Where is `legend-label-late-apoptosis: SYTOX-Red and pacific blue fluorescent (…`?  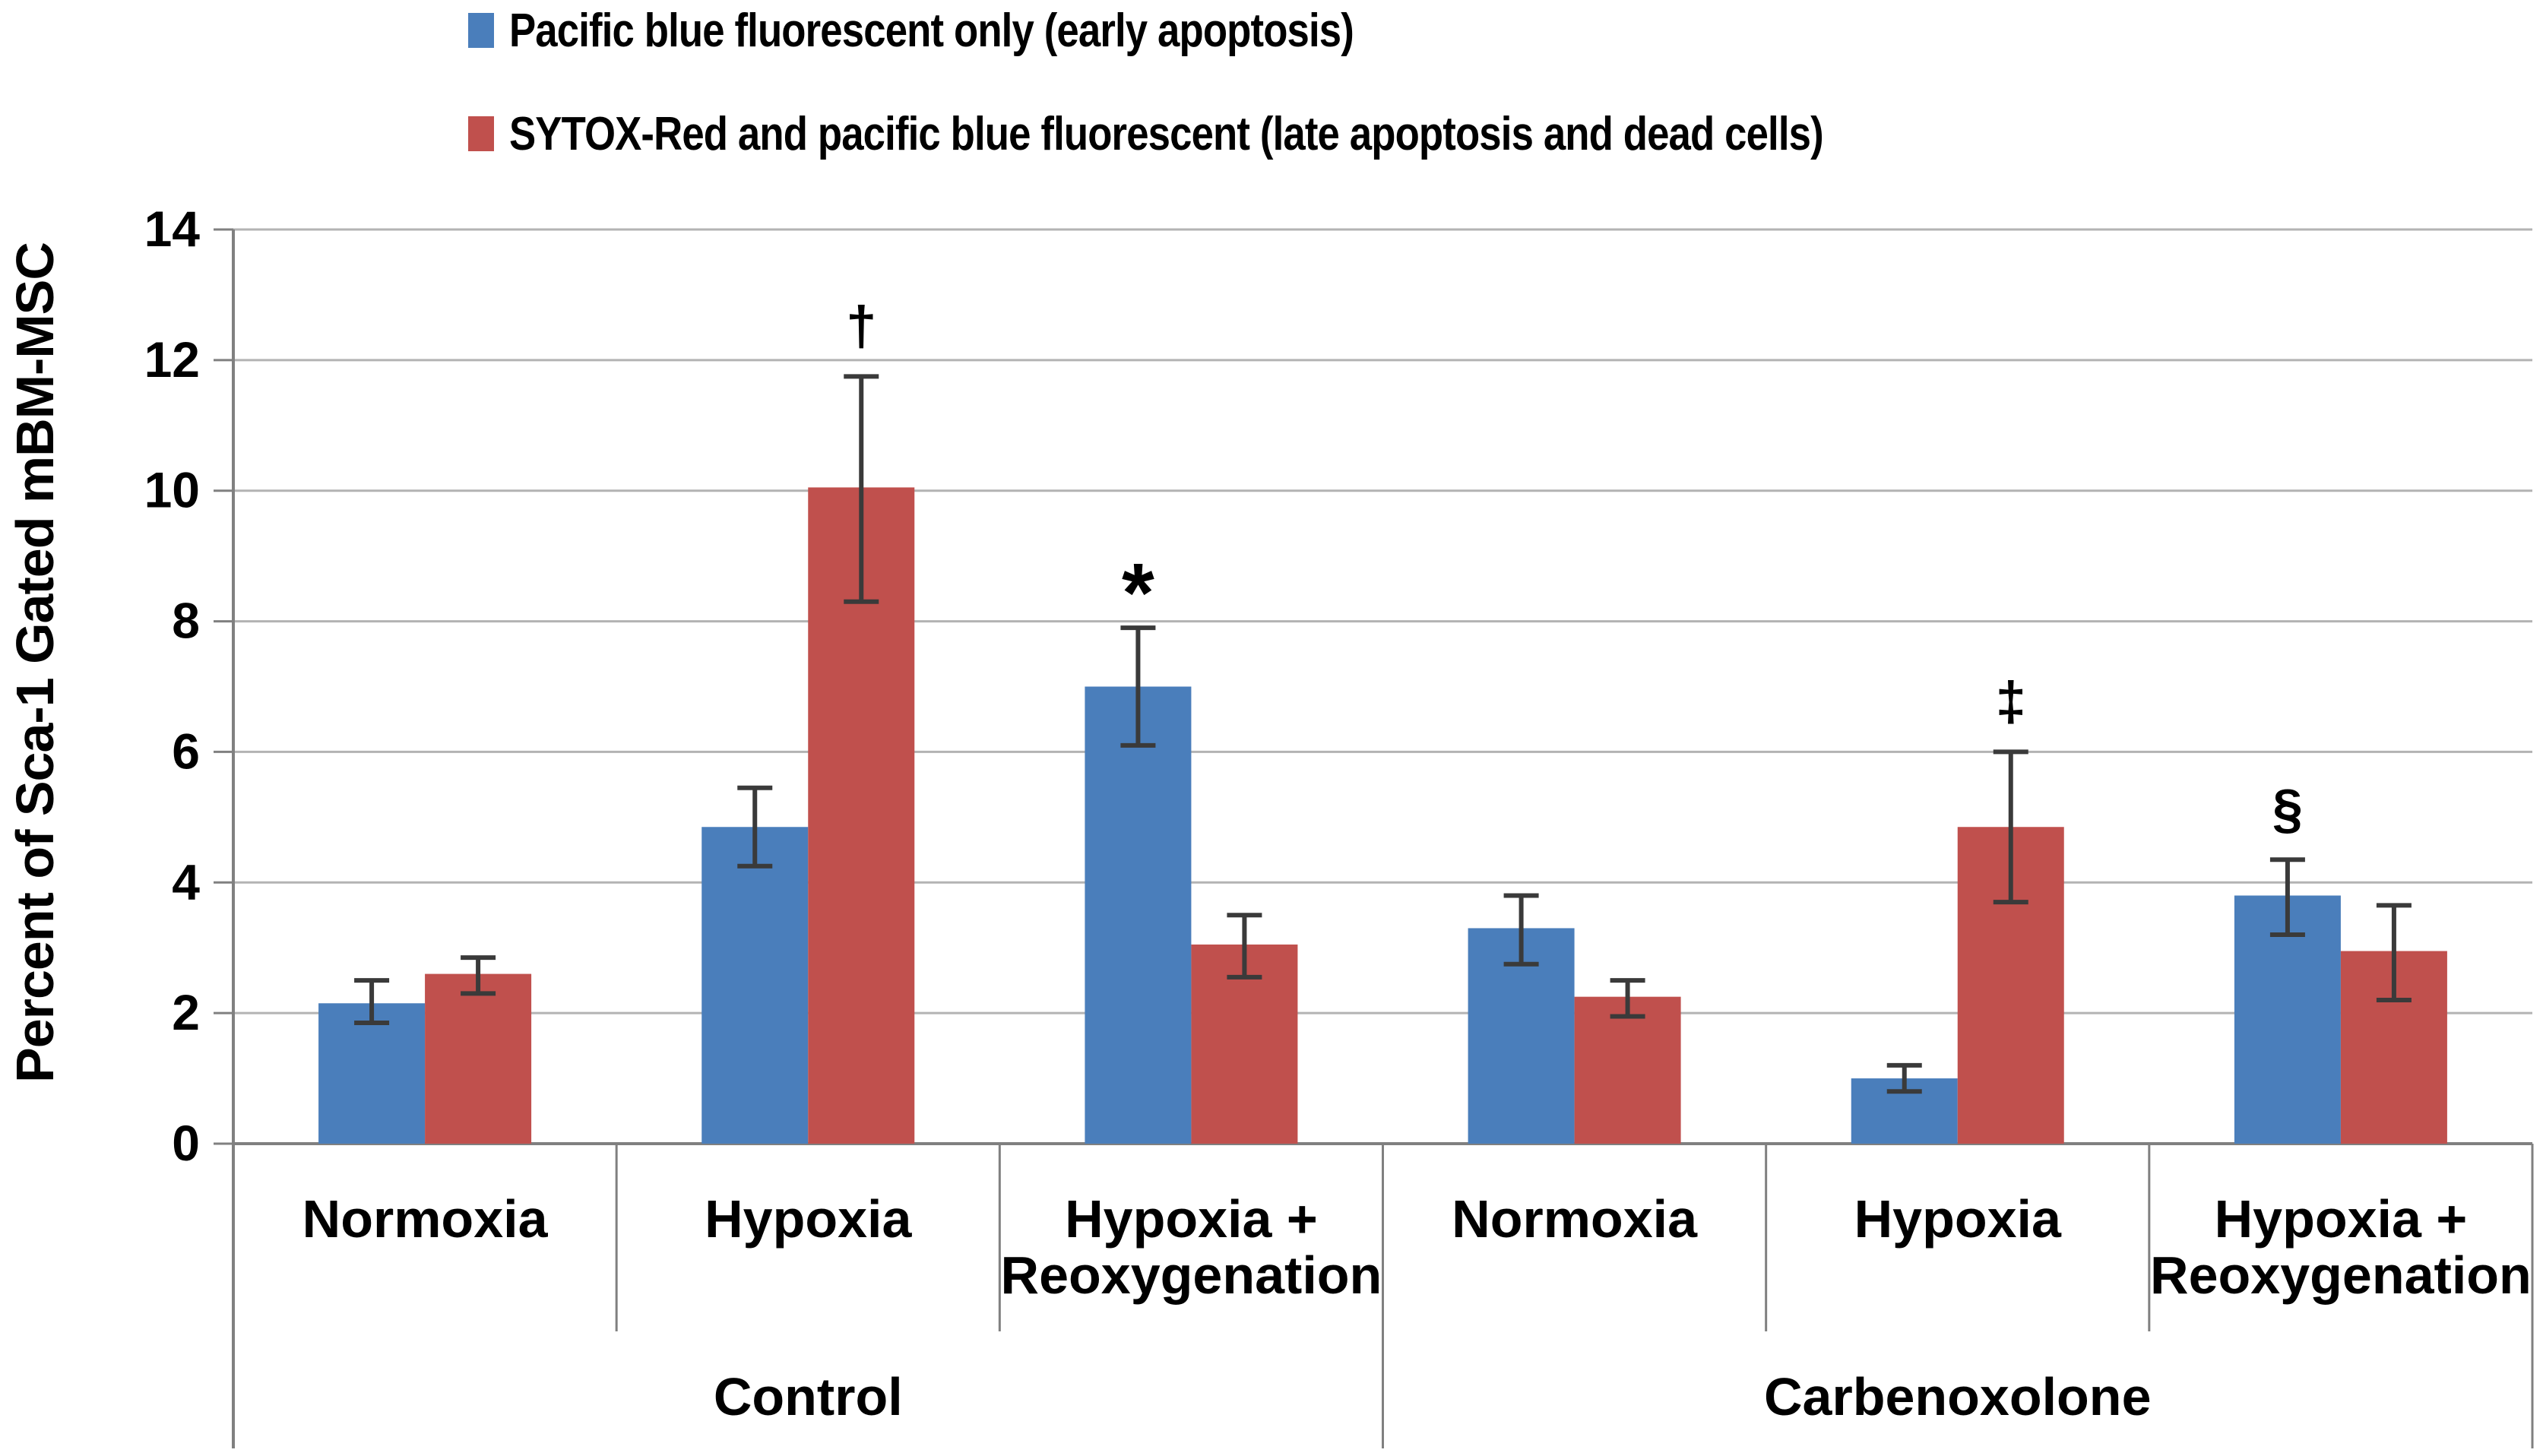
legend-label-late-apoptosis: SYTOX-Red and pacific blue fluorescent (… is located at coordinates (1166, 133).